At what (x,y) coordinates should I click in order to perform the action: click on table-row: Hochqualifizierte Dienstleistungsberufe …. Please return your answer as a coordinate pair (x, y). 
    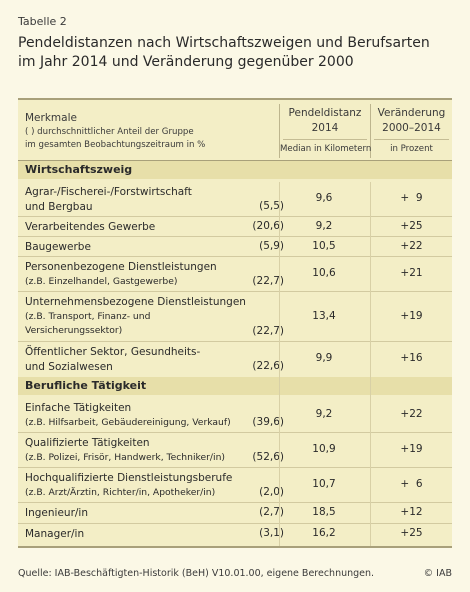
    Looking at the image, I should click on (235, 485).